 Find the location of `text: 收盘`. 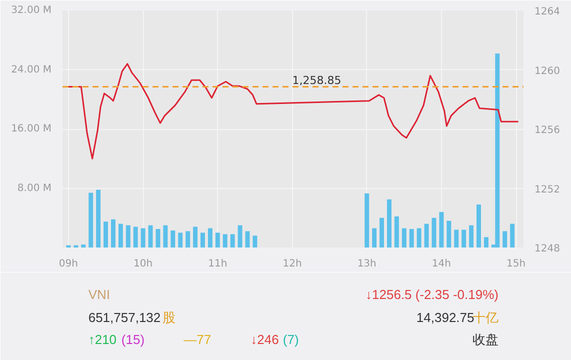

text: 收盘 is located at coordinates (485, 339).